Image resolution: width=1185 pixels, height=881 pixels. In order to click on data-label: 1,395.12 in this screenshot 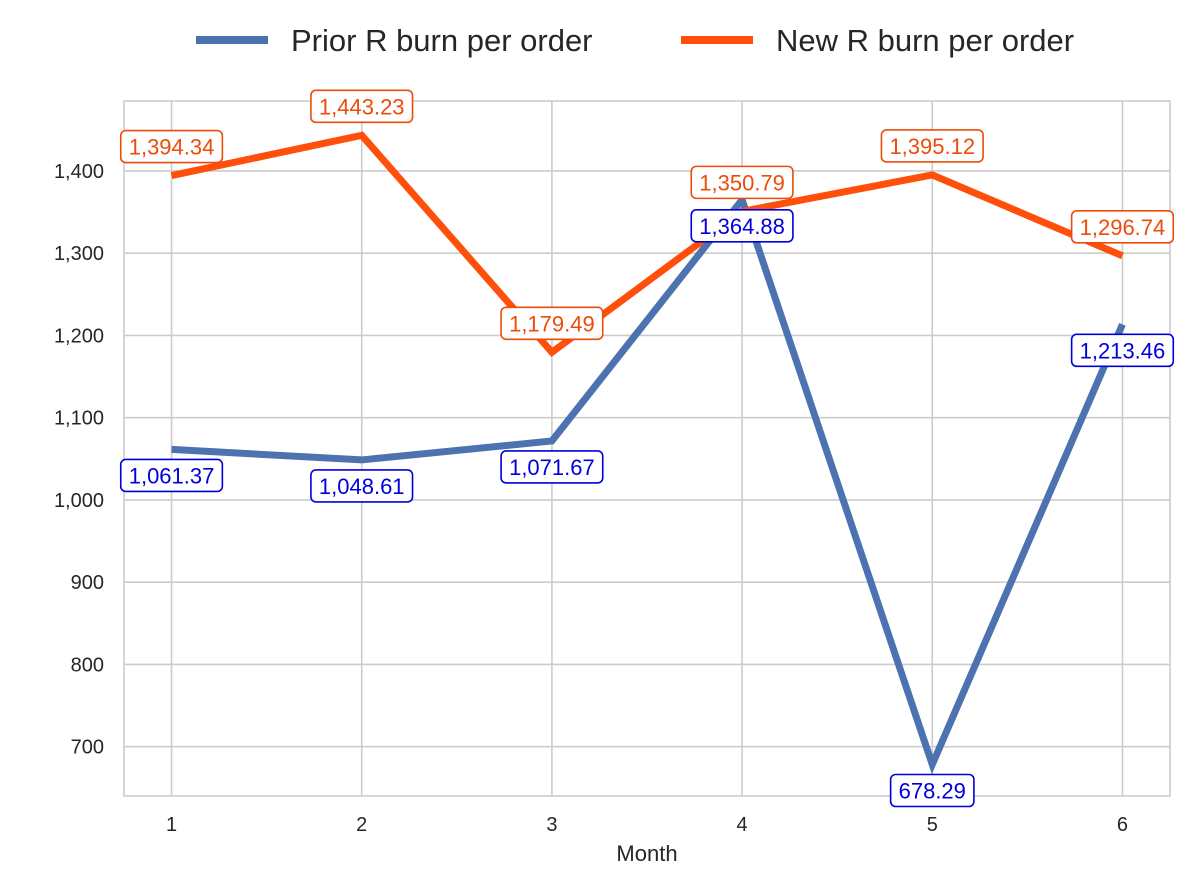, I will do `click(932, 146)`.